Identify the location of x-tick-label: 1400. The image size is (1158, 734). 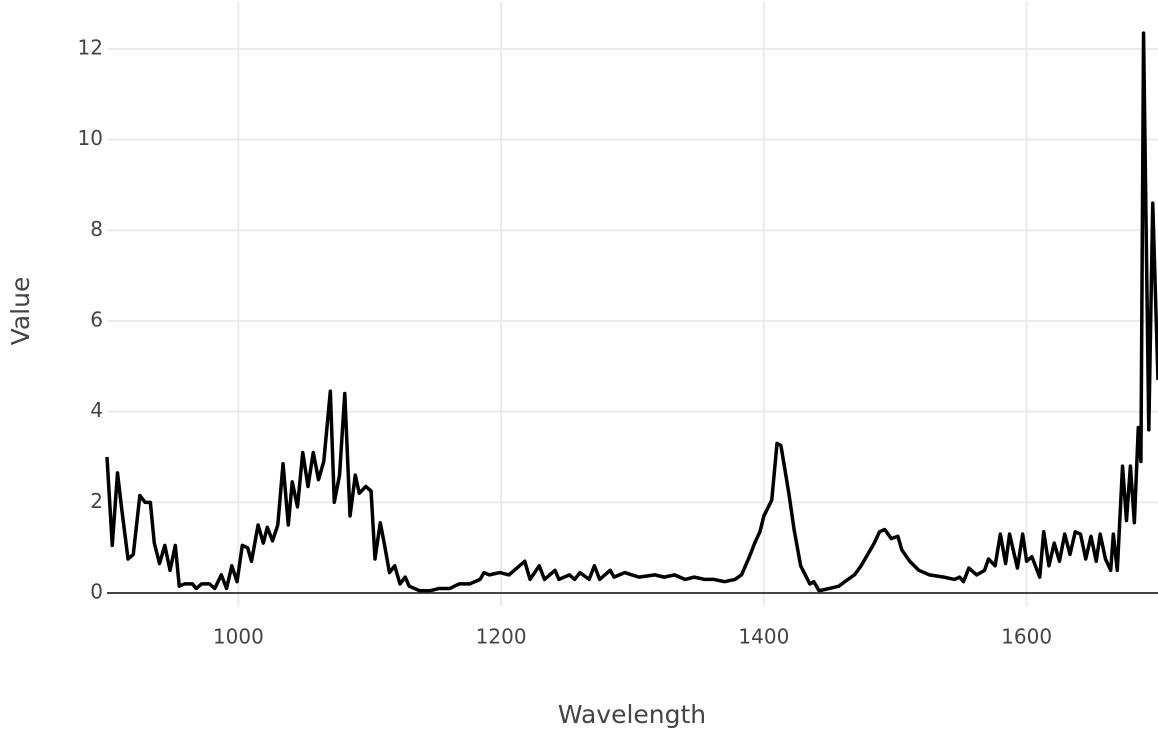
(763, 637).